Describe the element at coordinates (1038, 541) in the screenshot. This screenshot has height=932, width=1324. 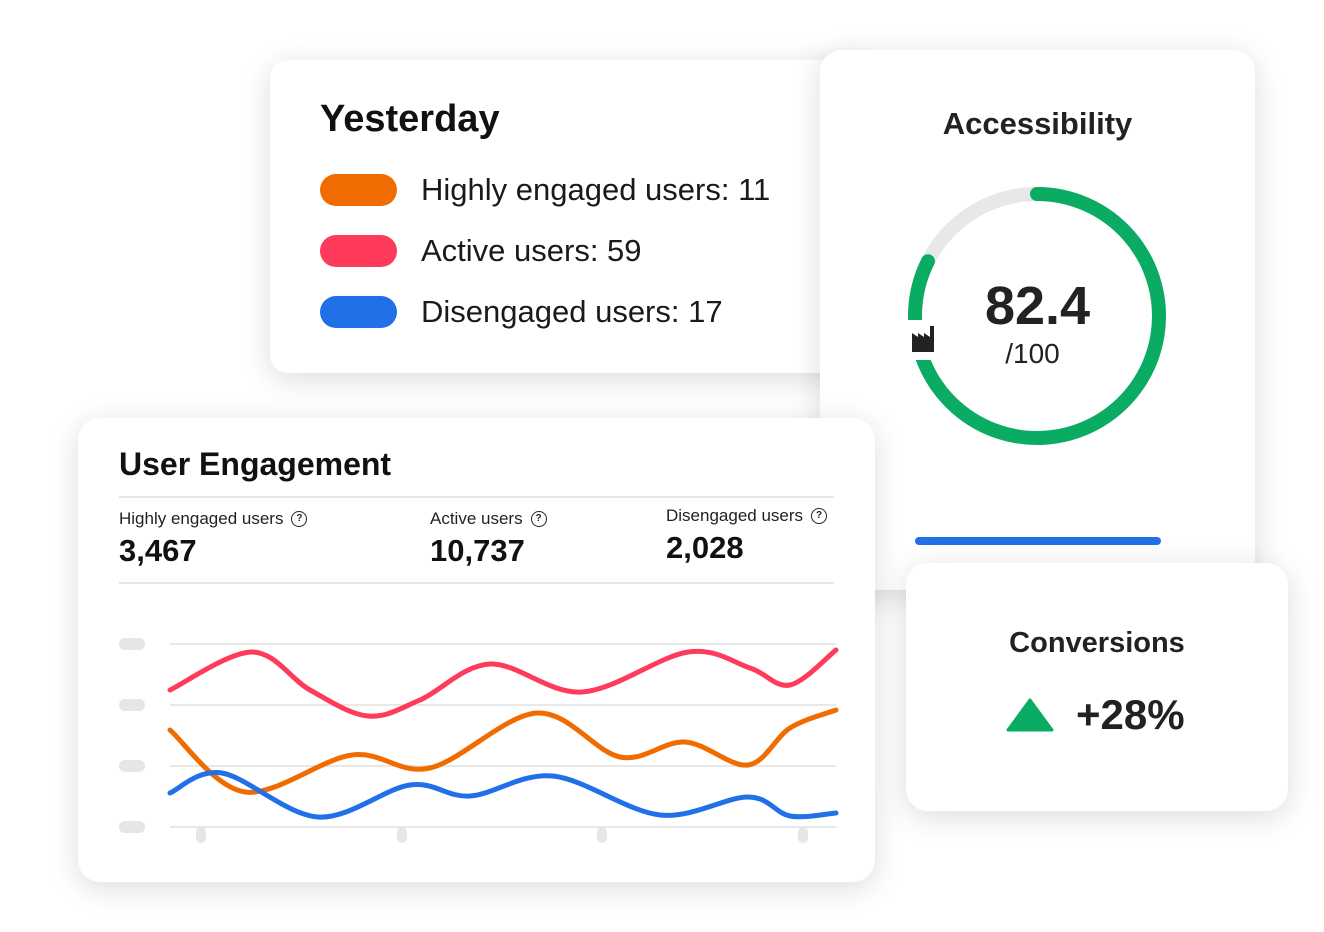
I see `placeholder-bar` at that location.